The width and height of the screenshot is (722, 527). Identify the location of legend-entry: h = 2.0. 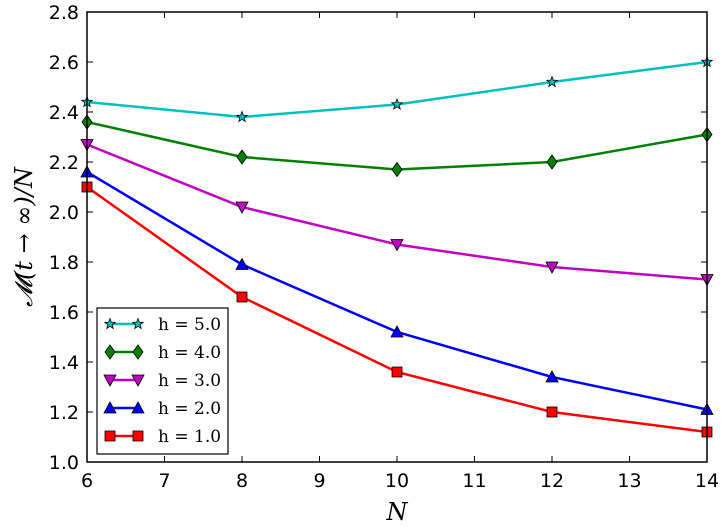
(162, 409).